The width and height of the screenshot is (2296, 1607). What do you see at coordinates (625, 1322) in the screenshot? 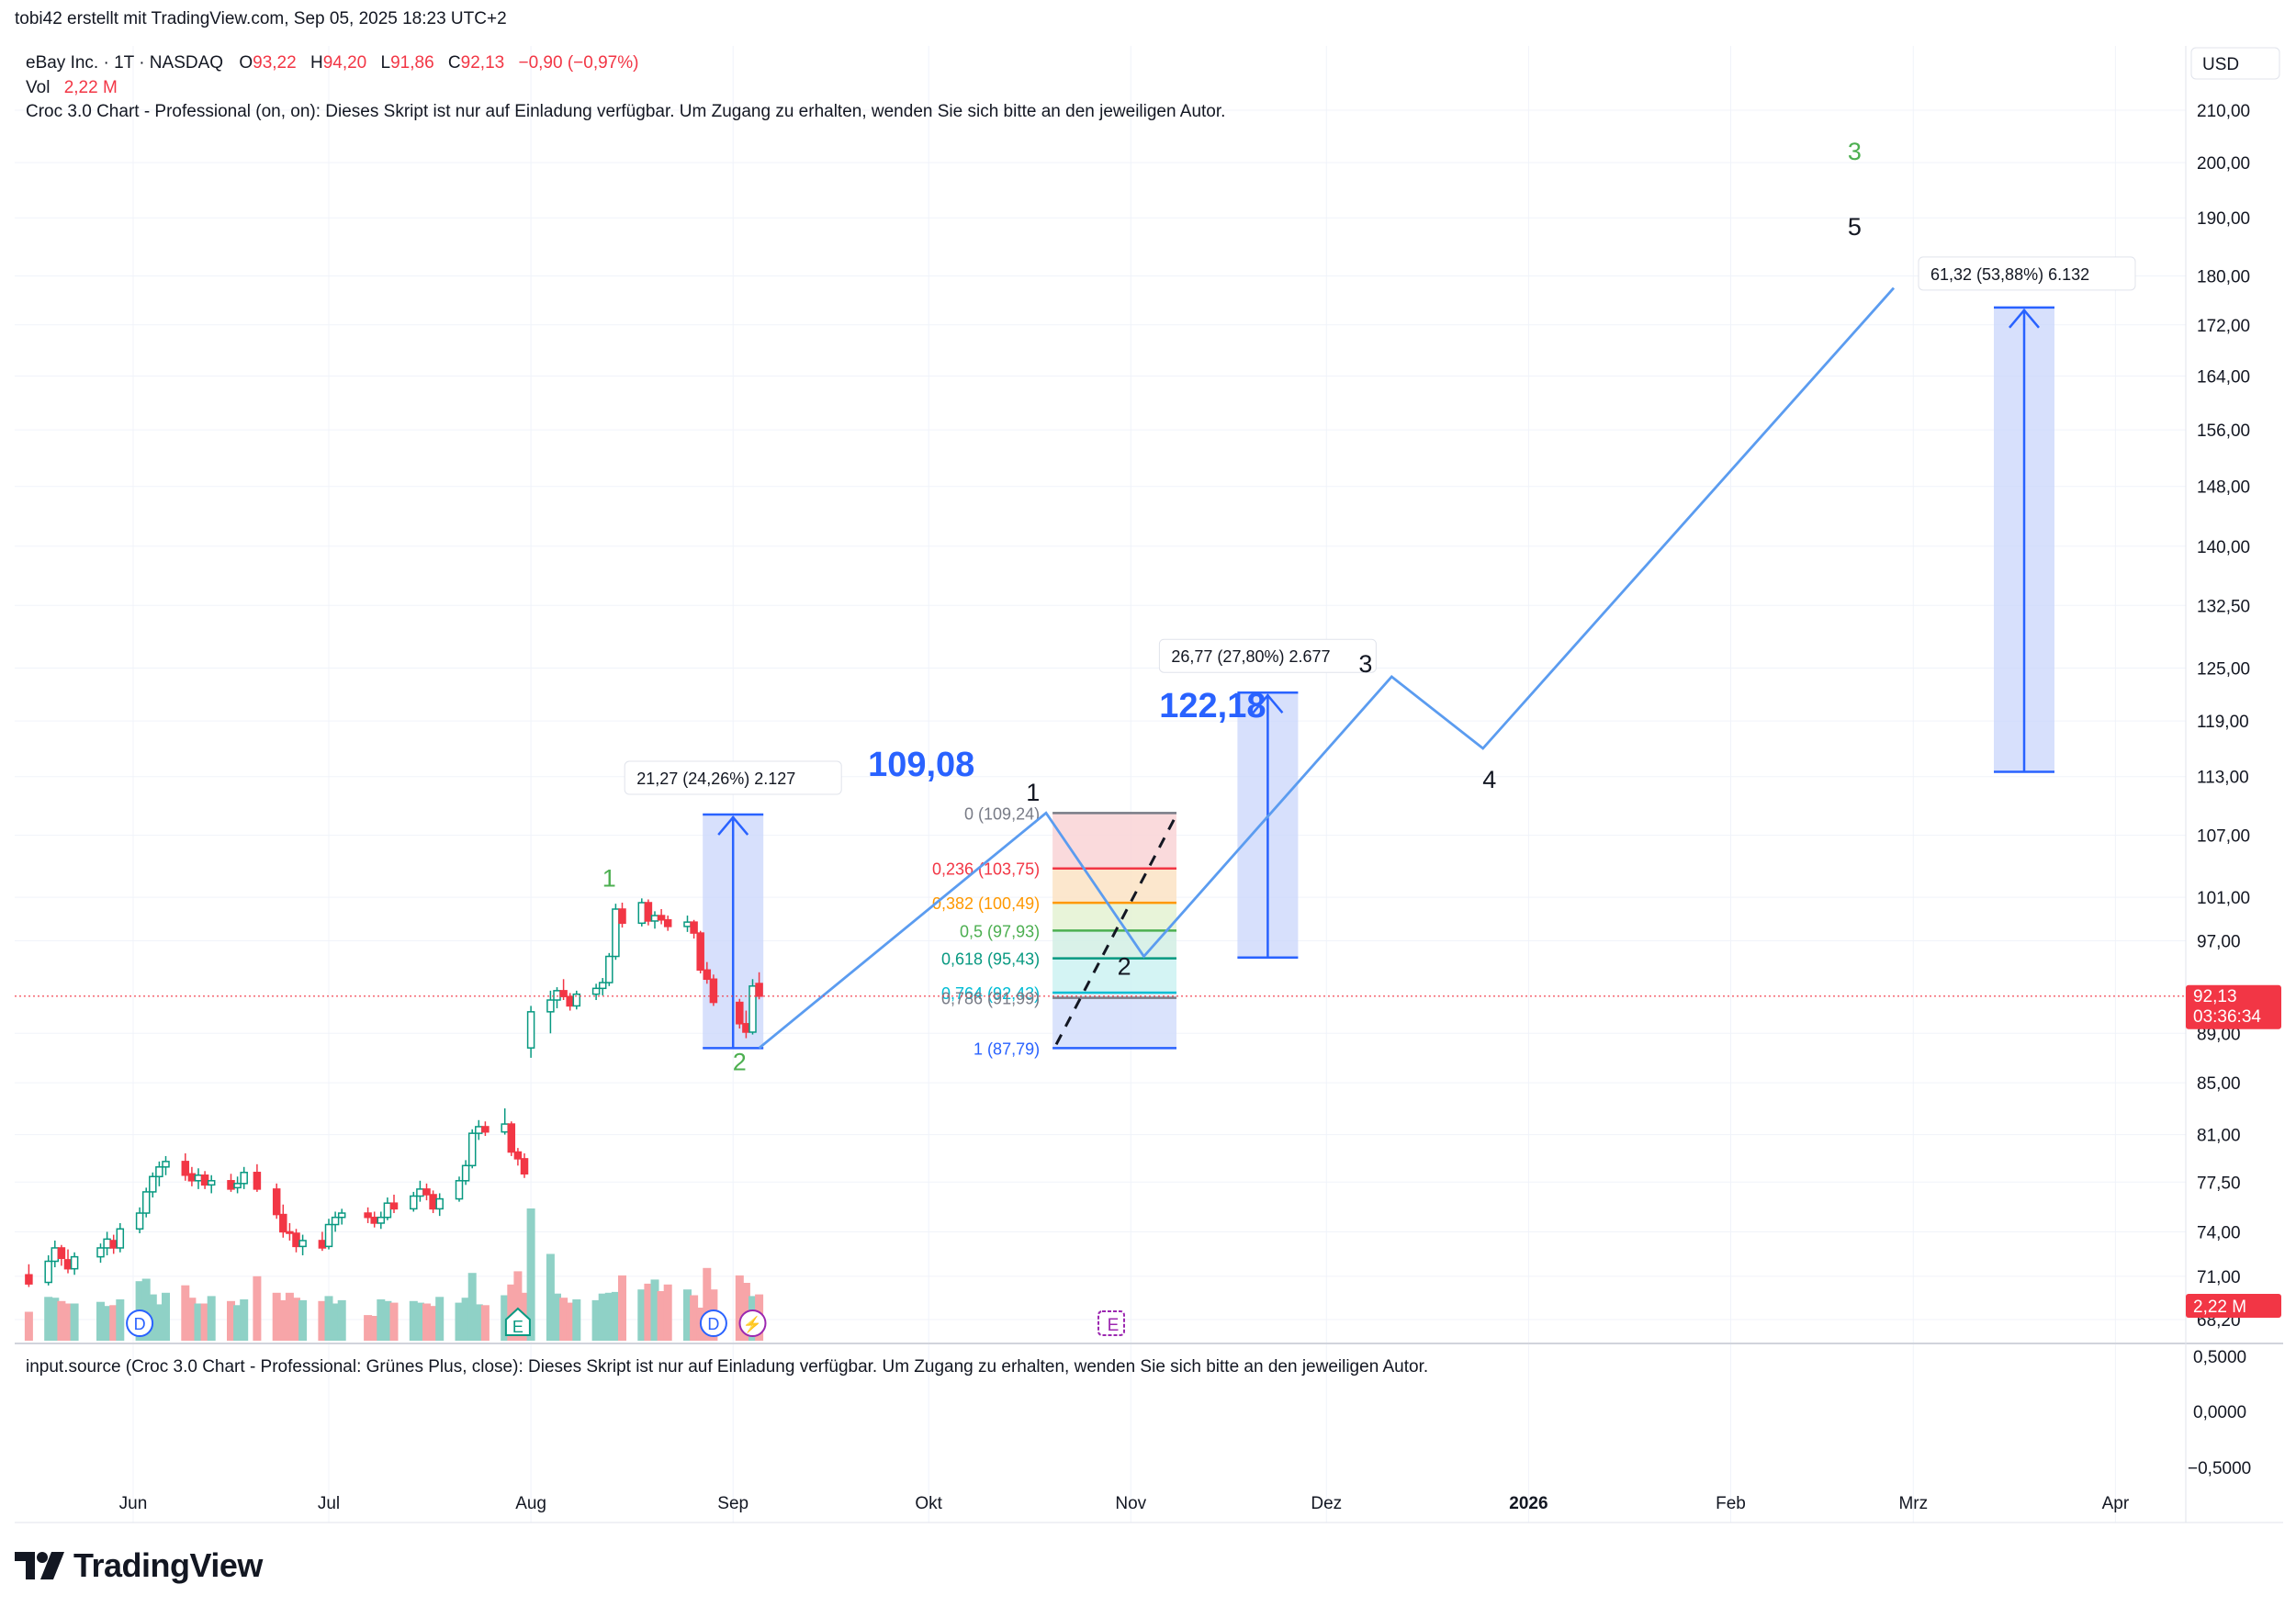
I see `event-markers: D E D ⚡ E` at bounding box center [625, 1322].